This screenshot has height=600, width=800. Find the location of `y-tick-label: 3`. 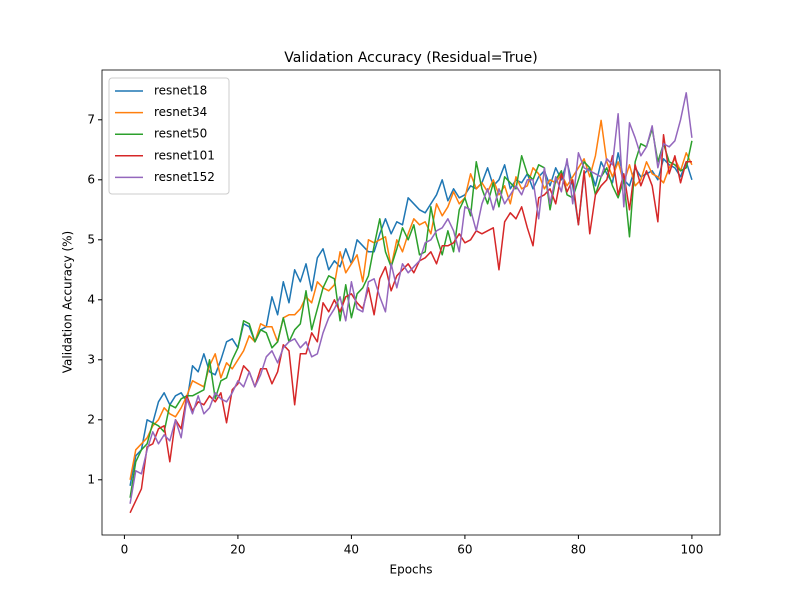

y-tick-label: 3 is located at coordinates (91, 359).